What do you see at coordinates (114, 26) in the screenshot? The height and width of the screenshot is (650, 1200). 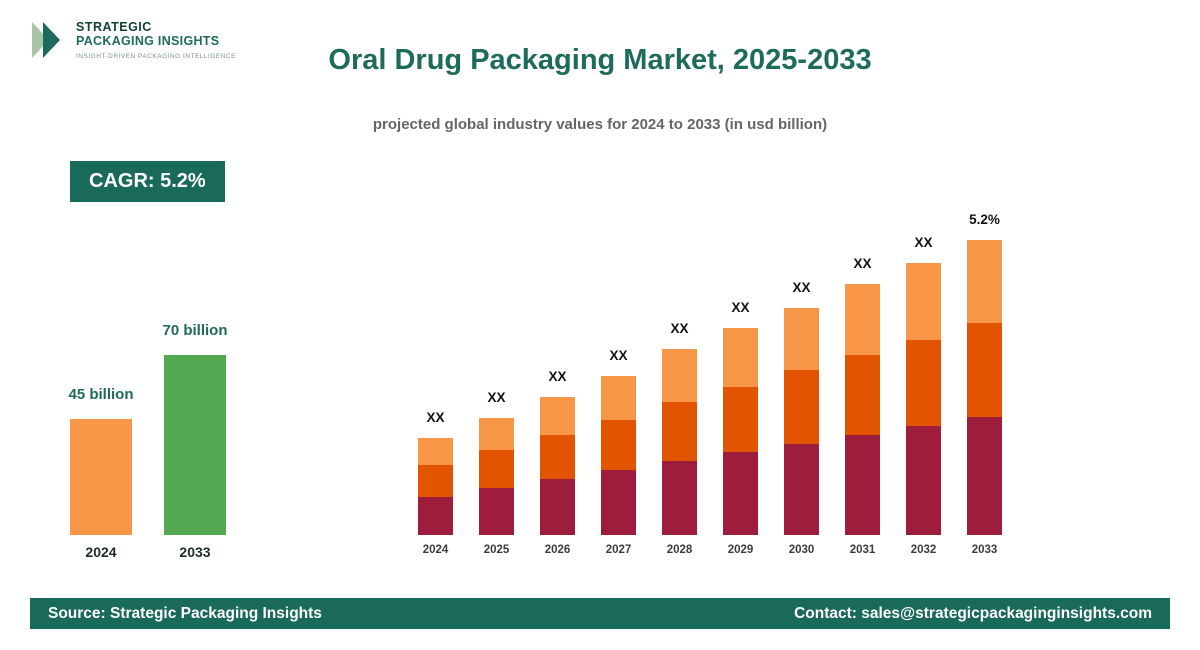 I see `logo-line1: STRATEGIC` at bounding box center [114, 26].